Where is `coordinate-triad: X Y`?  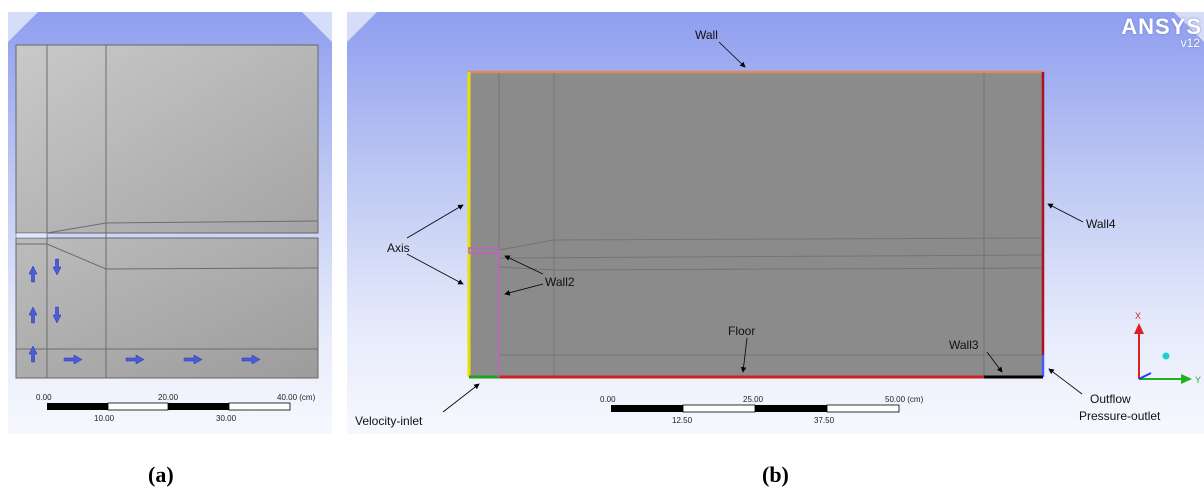 coordinate-triad: X Y is located at coordinates (1167, 348).